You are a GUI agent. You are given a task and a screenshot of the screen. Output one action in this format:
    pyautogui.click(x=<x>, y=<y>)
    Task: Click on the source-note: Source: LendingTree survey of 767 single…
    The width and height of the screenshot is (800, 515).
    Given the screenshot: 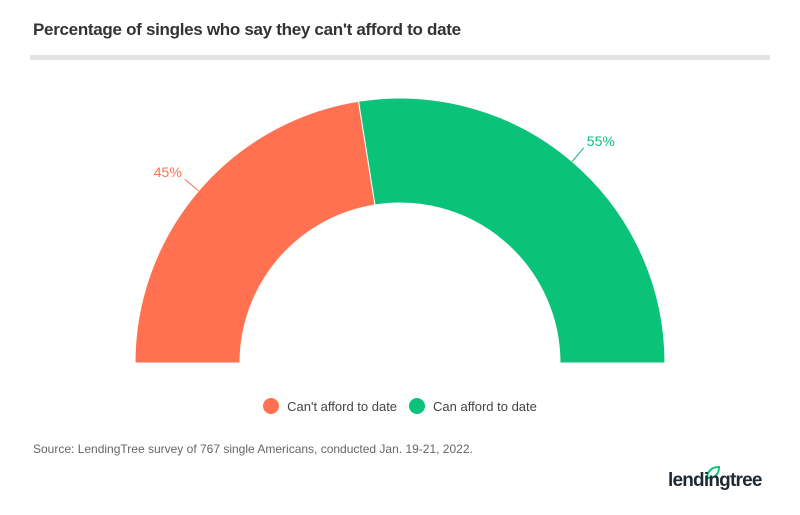 What is the action you would take?
    pyautogui.click(x=253, y=449)
    